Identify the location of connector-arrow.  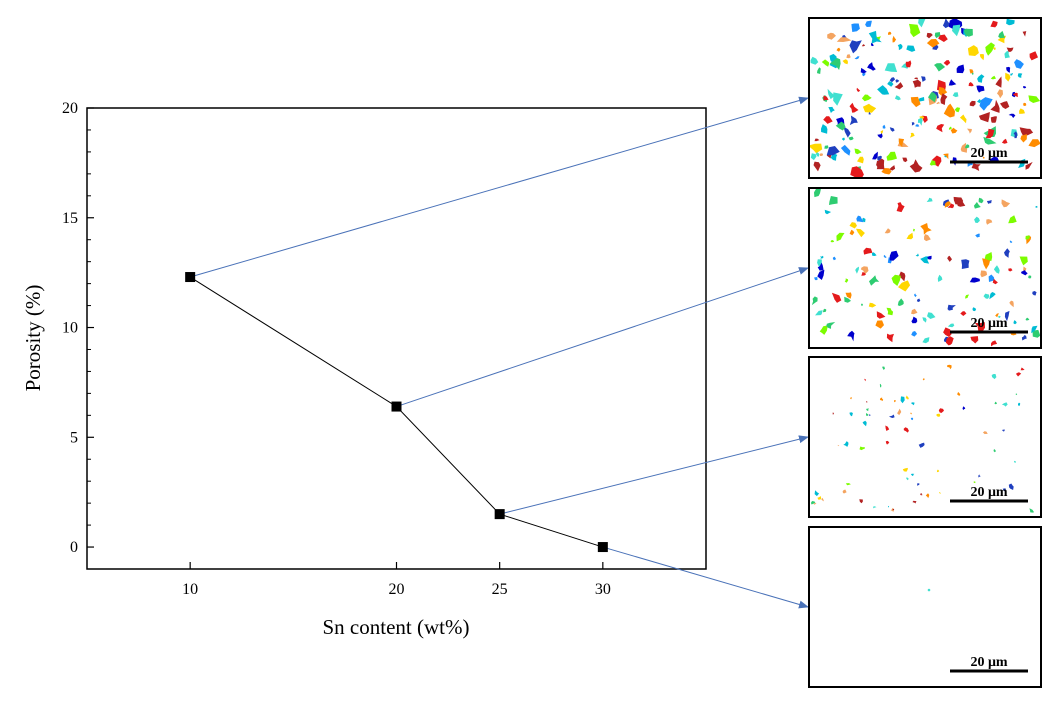
(602, 337).